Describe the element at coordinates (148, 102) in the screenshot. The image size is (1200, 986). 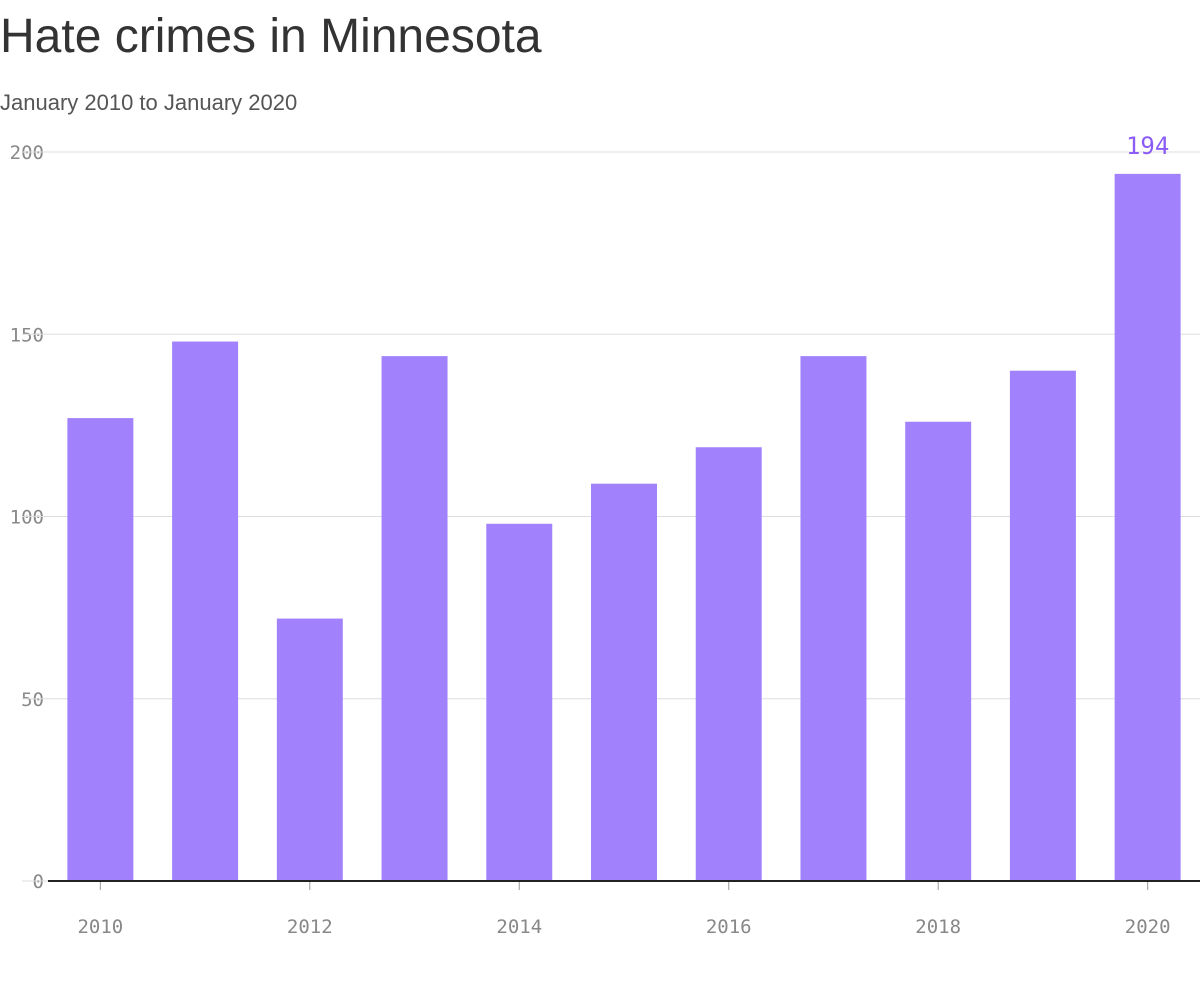
I see `chart-subtitle: January 2010 to January 2020` at that location.